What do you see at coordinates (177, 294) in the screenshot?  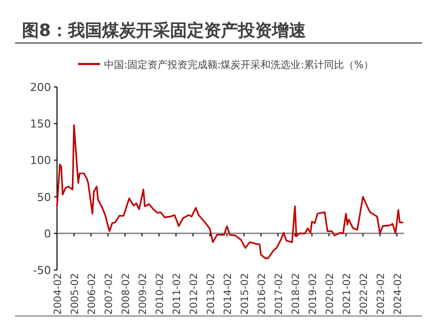 I see `x-tick-label: 2011-02` at bounding box center [177, 294].